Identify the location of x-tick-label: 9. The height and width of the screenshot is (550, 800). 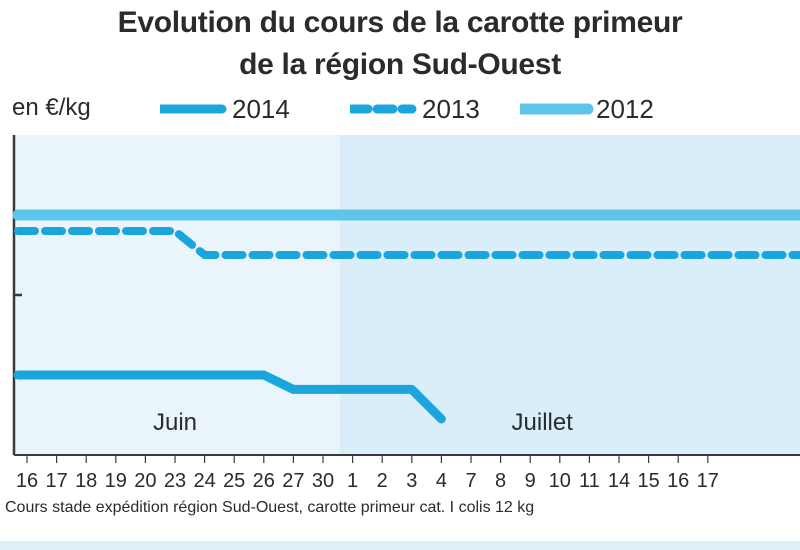
(530, 481).